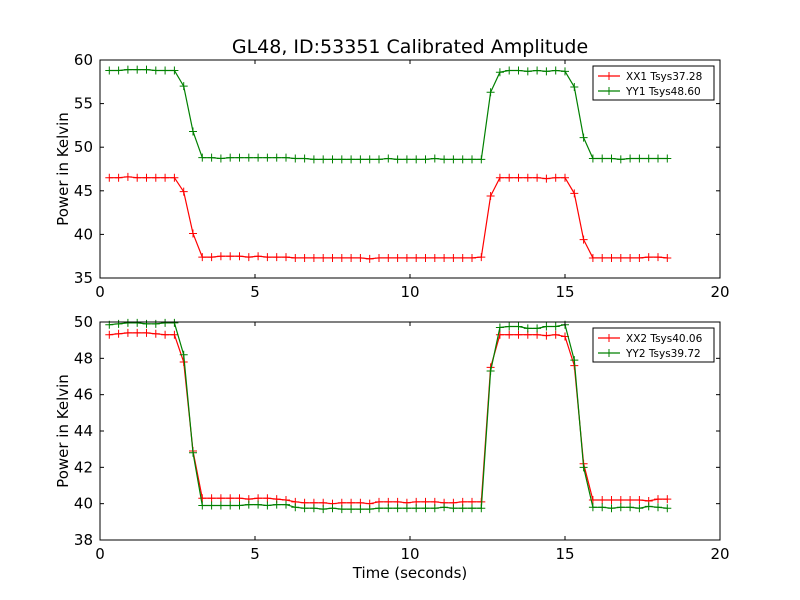 This screenshot has width=800, height=600. Describe the element at coordinates (100, 554) in the screenshot. I see `x-tick-label: 0` at that location.